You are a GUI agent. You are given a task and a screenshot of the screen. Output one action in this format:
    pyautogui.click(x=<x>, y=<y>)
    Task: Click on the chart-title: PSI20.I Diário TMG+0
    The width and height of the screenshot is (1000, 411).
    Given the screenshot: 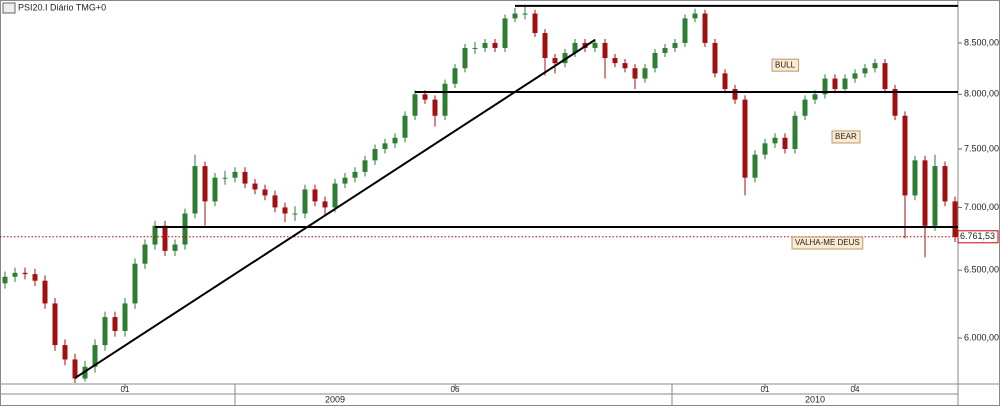 What is the action you would take?
    pyautogui.click(x=62, y=7)
    